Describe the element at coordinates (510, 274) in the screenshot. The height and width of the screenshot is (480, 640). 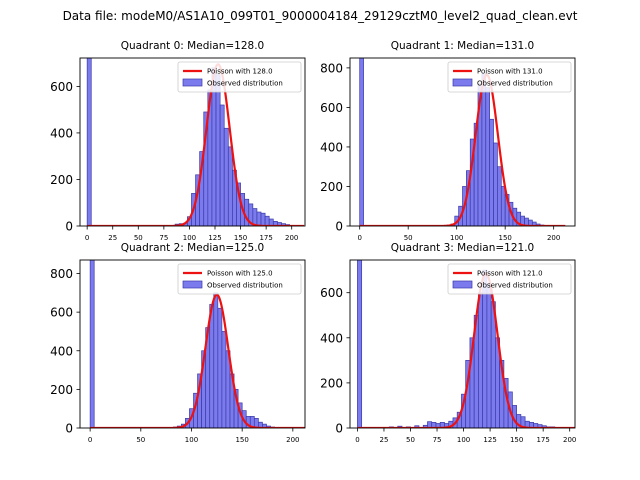
I see `legend-label: Poisson with 121.0` at that location.